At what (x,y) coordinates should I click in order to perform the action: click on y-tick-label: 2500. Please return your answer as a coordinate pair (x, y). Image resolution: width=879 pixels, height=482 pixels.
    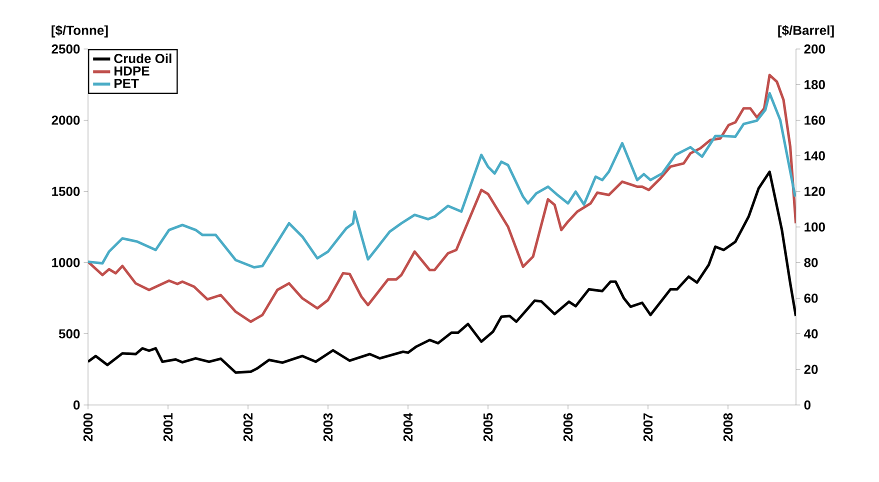
    Looking at the image, I should click on (66, 49).